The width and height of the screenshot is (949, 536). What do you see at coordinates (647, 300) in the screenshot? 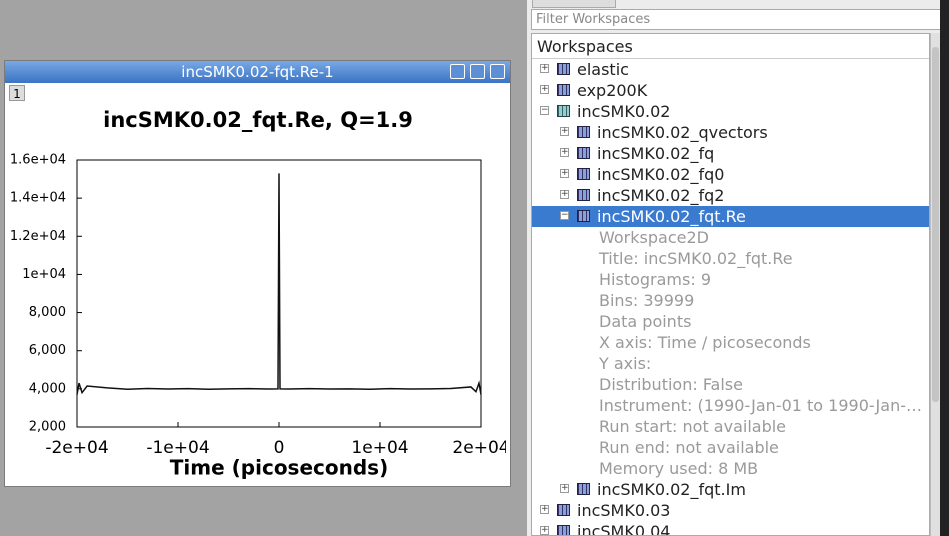
I see `workspace-detail: Bins: 39999` at bounding box center [647, 300].